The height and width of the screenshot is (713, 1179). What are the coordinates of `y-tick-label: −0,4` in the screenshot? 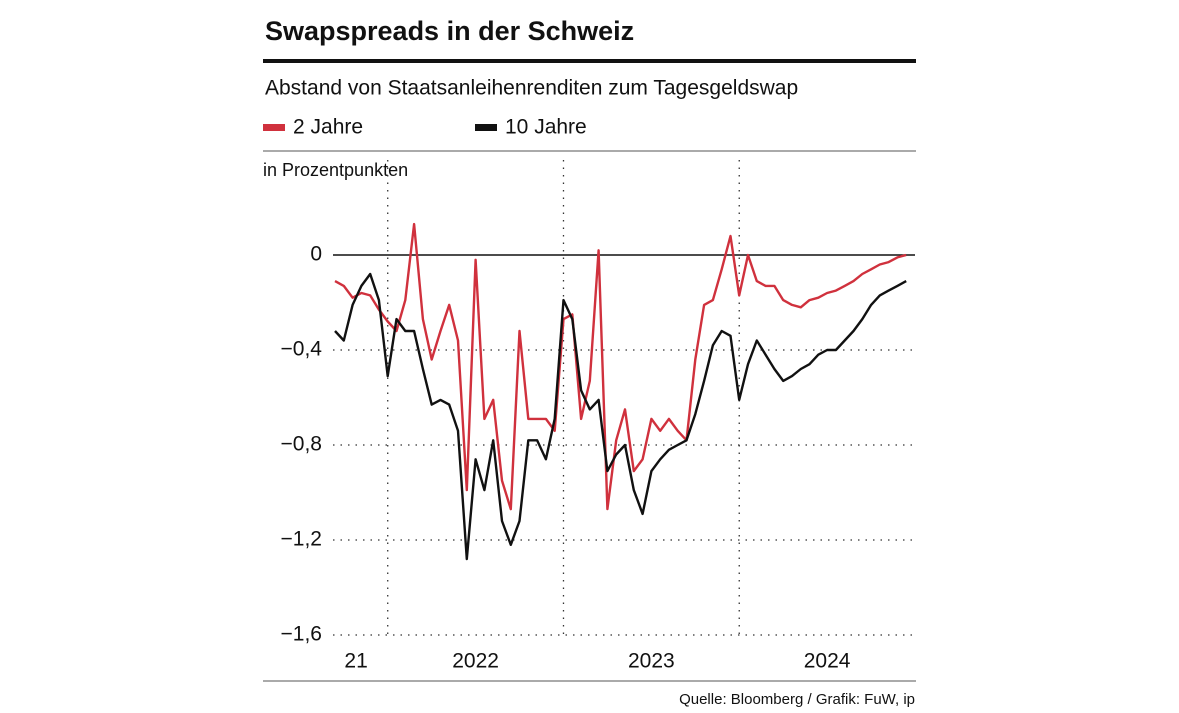 It's located at (302, 349).